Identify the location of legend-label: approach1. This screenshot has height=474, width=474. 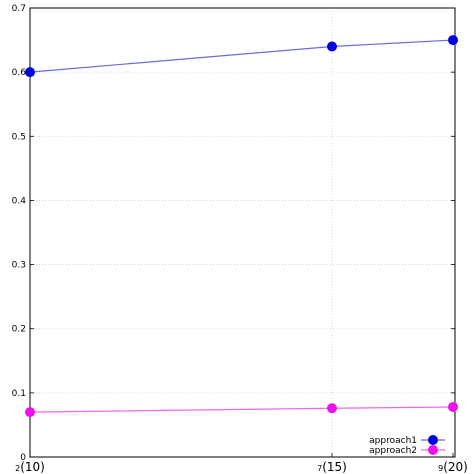
(393, 441).